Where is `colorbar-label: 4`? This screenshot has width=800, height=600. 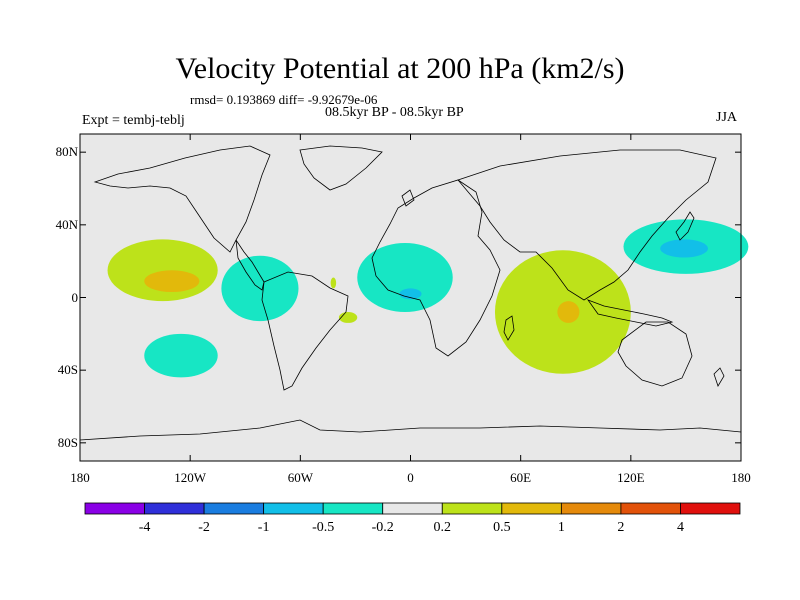 colorbar-label: 4 is located at coordinates (680, 527).